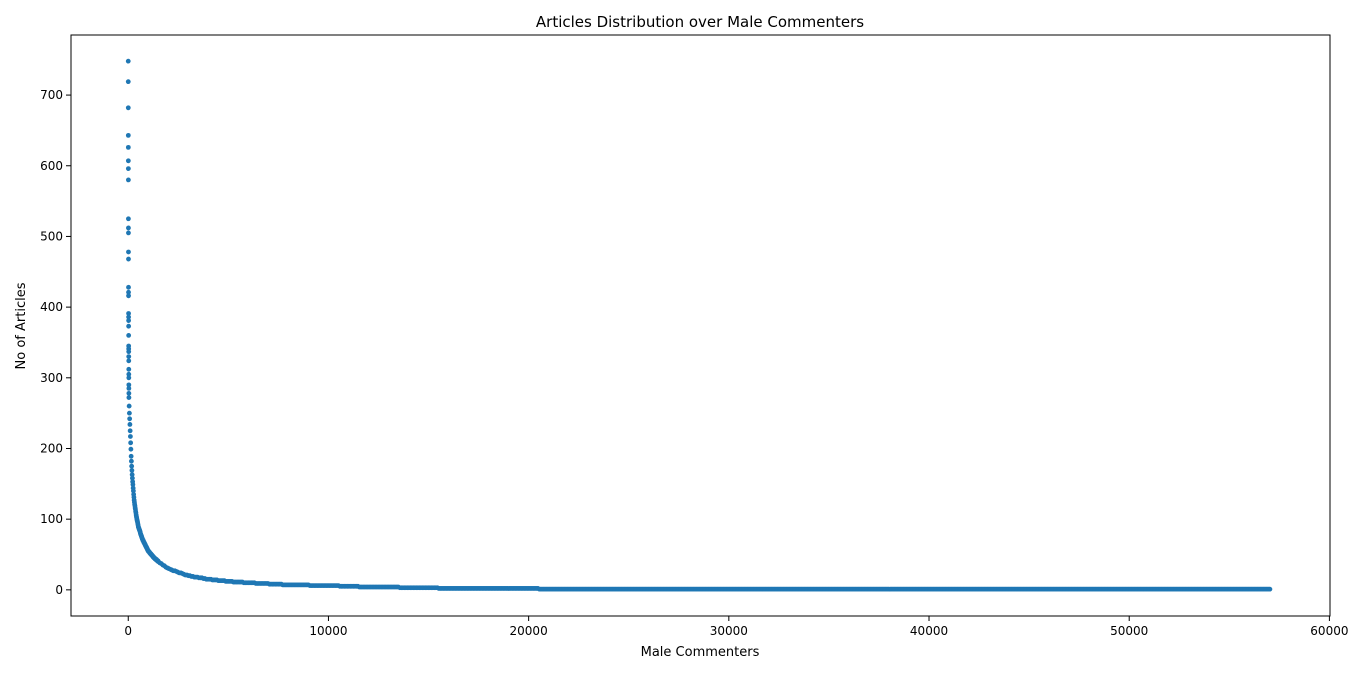  What do you see at coordinates (700, 652) in the screenshot?
I see `x-axis-label: Male Commenters` at bounding box center [700, 652].